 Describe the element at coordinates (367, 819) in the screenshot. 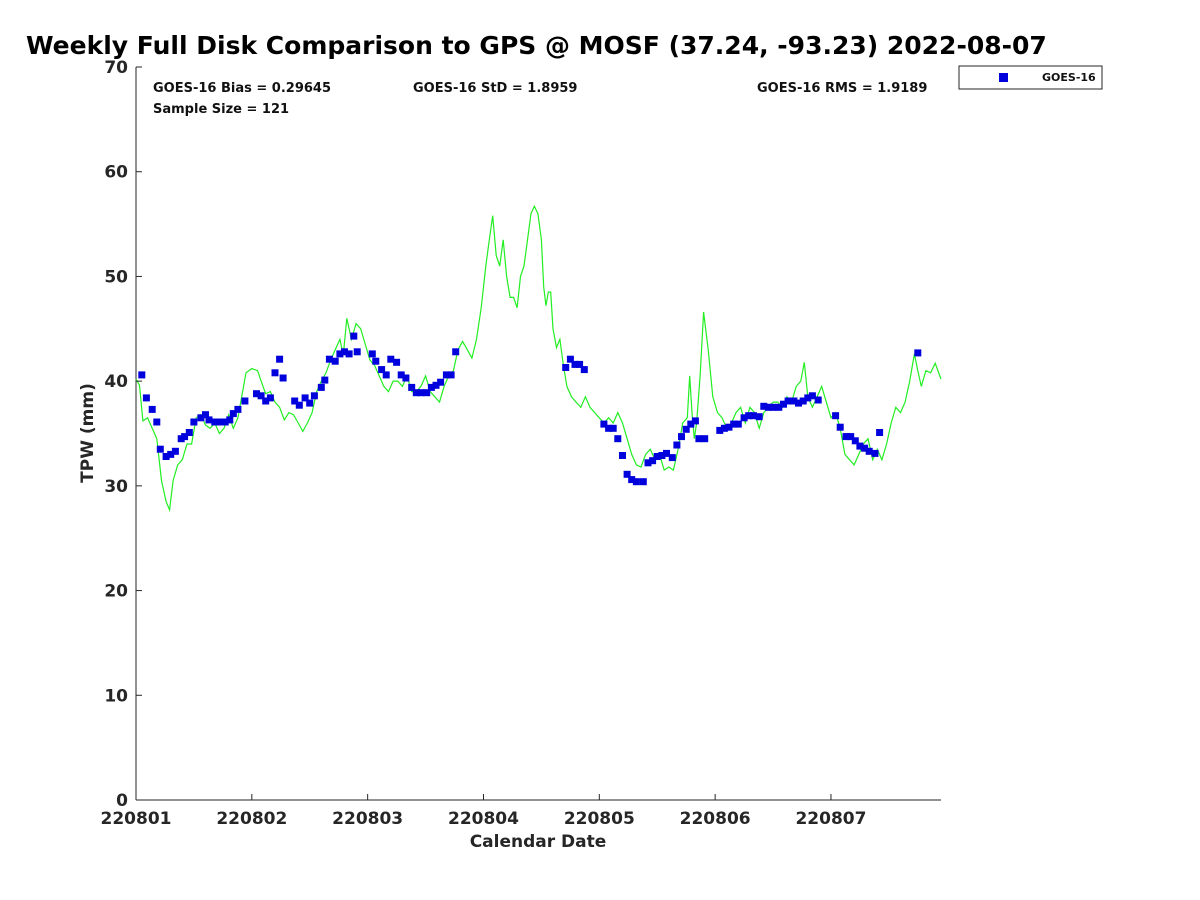

I see `x-tick-label: 220803` at that location.